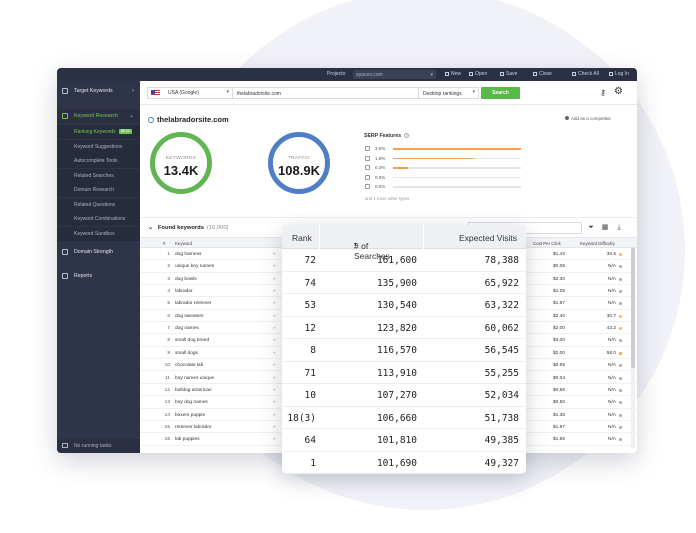 This screenshot has width=696, height=533. What do you see at coordinates (98, 116) in the screenshot?
I see `sidebar-item-keyword-research: Keyword Research ⌄` at bounding box center [98, 116].